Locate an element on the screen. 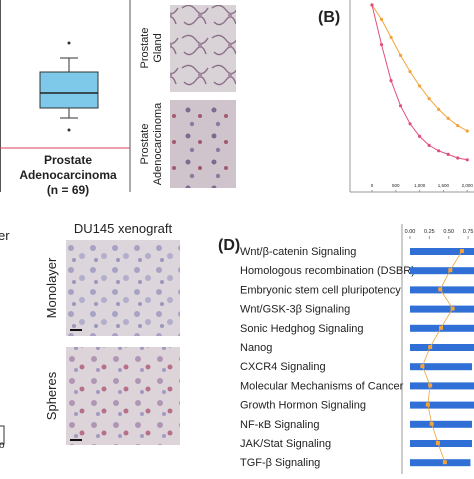 The width and height of the screenshot is (474, 479). pathway-label: JAK/Stat Signaling is located at coordinates (285, 444).